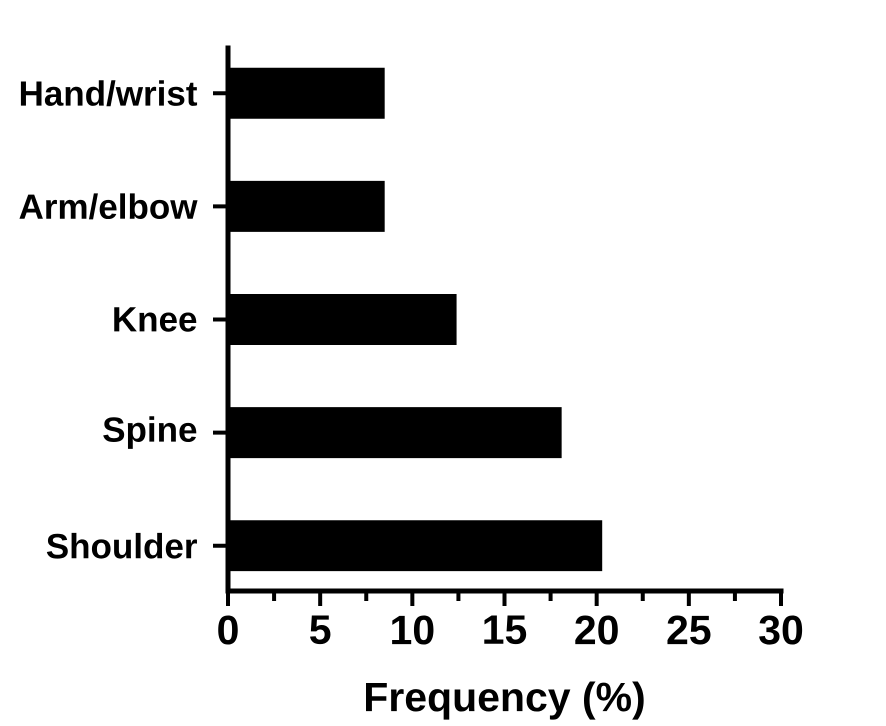  I want to click on x-tick-label: 5, so click(320, 630).